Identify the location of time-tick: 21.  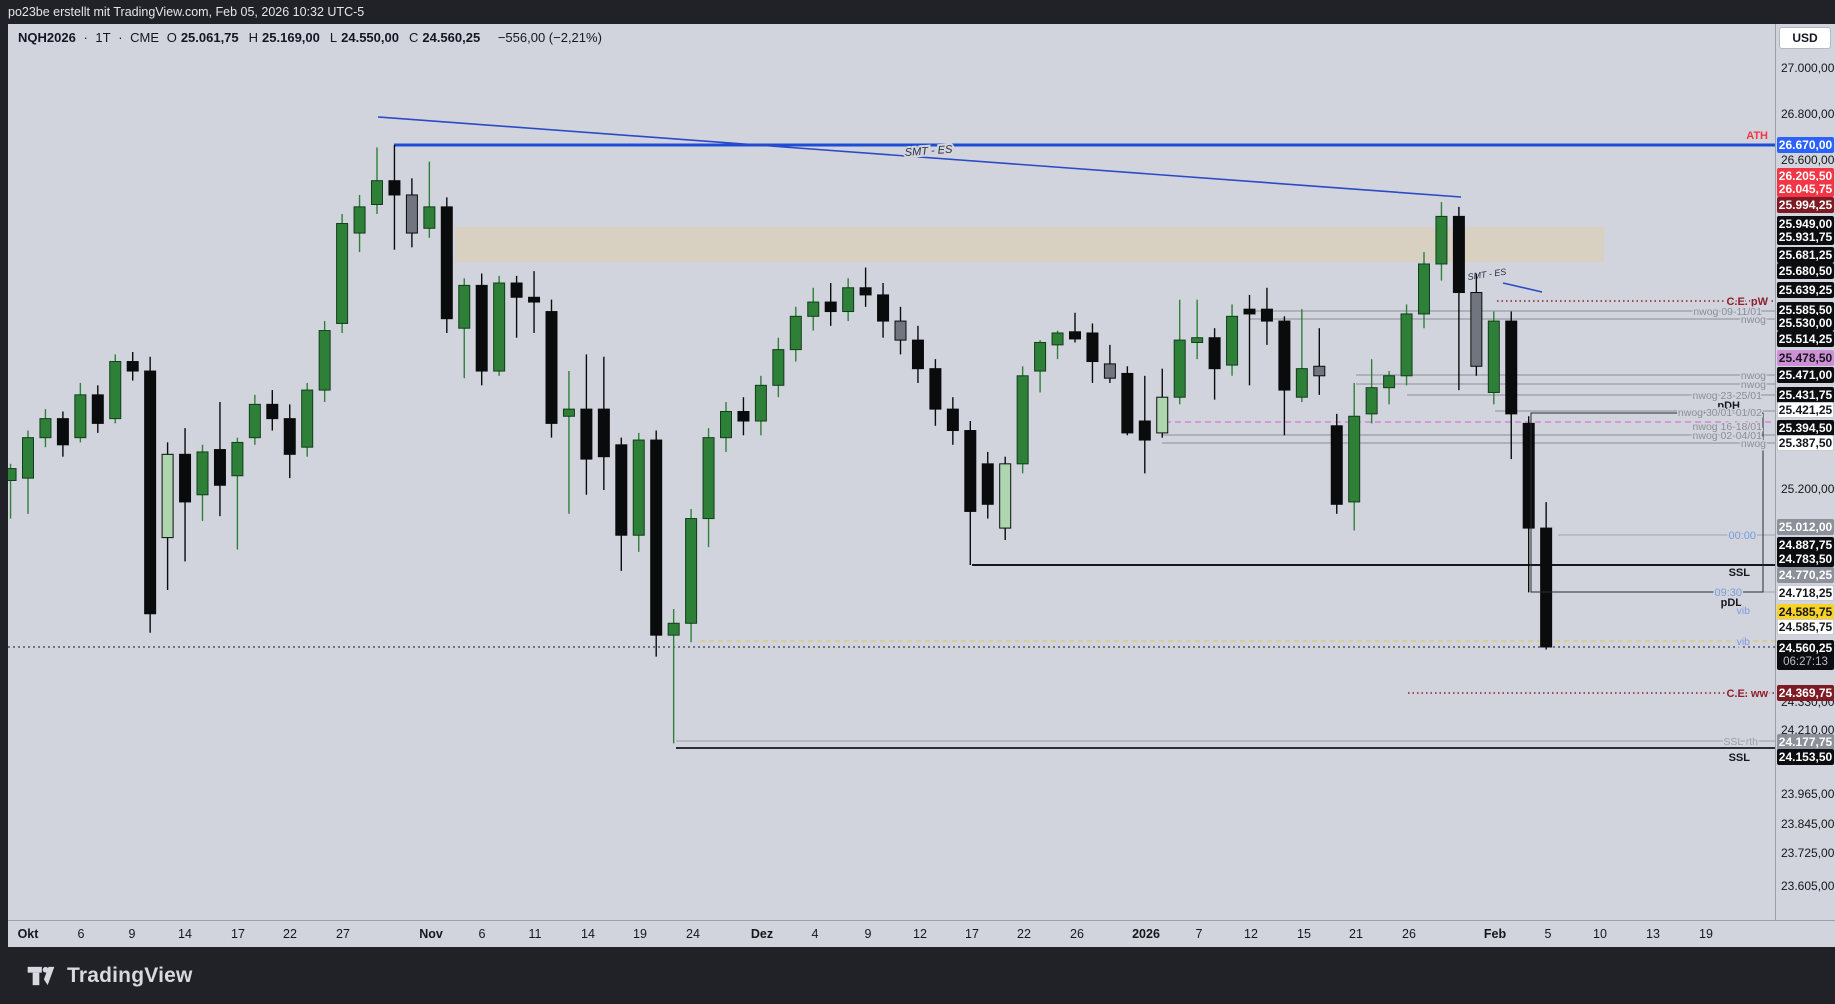
(1356, 934).